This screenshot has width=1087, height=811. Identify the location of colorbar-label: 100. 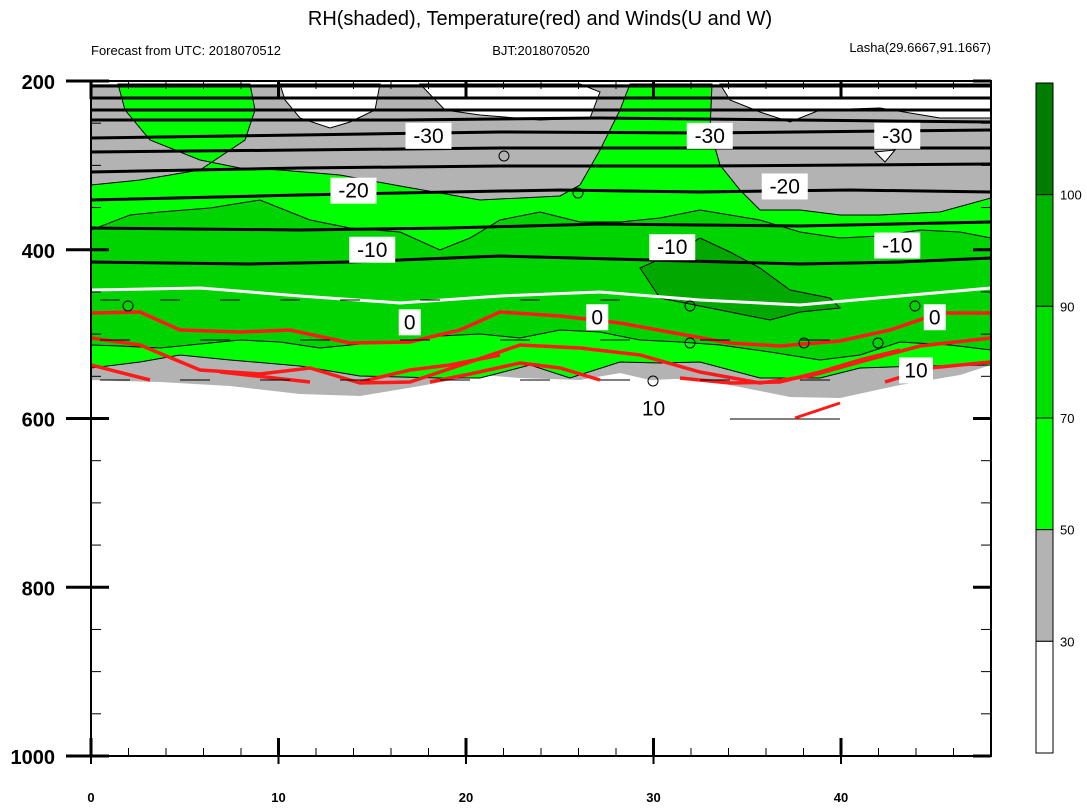
(1071, 195).